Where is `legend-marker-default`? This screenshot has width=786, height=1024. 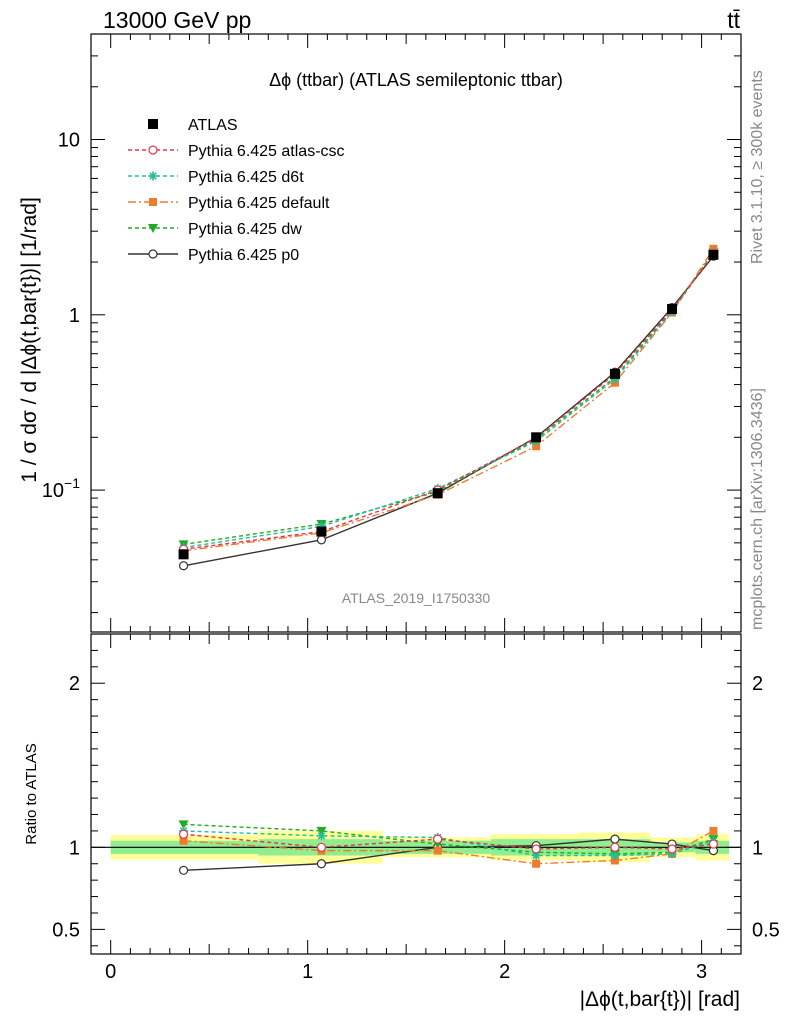
legend-marker-default is located at coordinates (153, 202).